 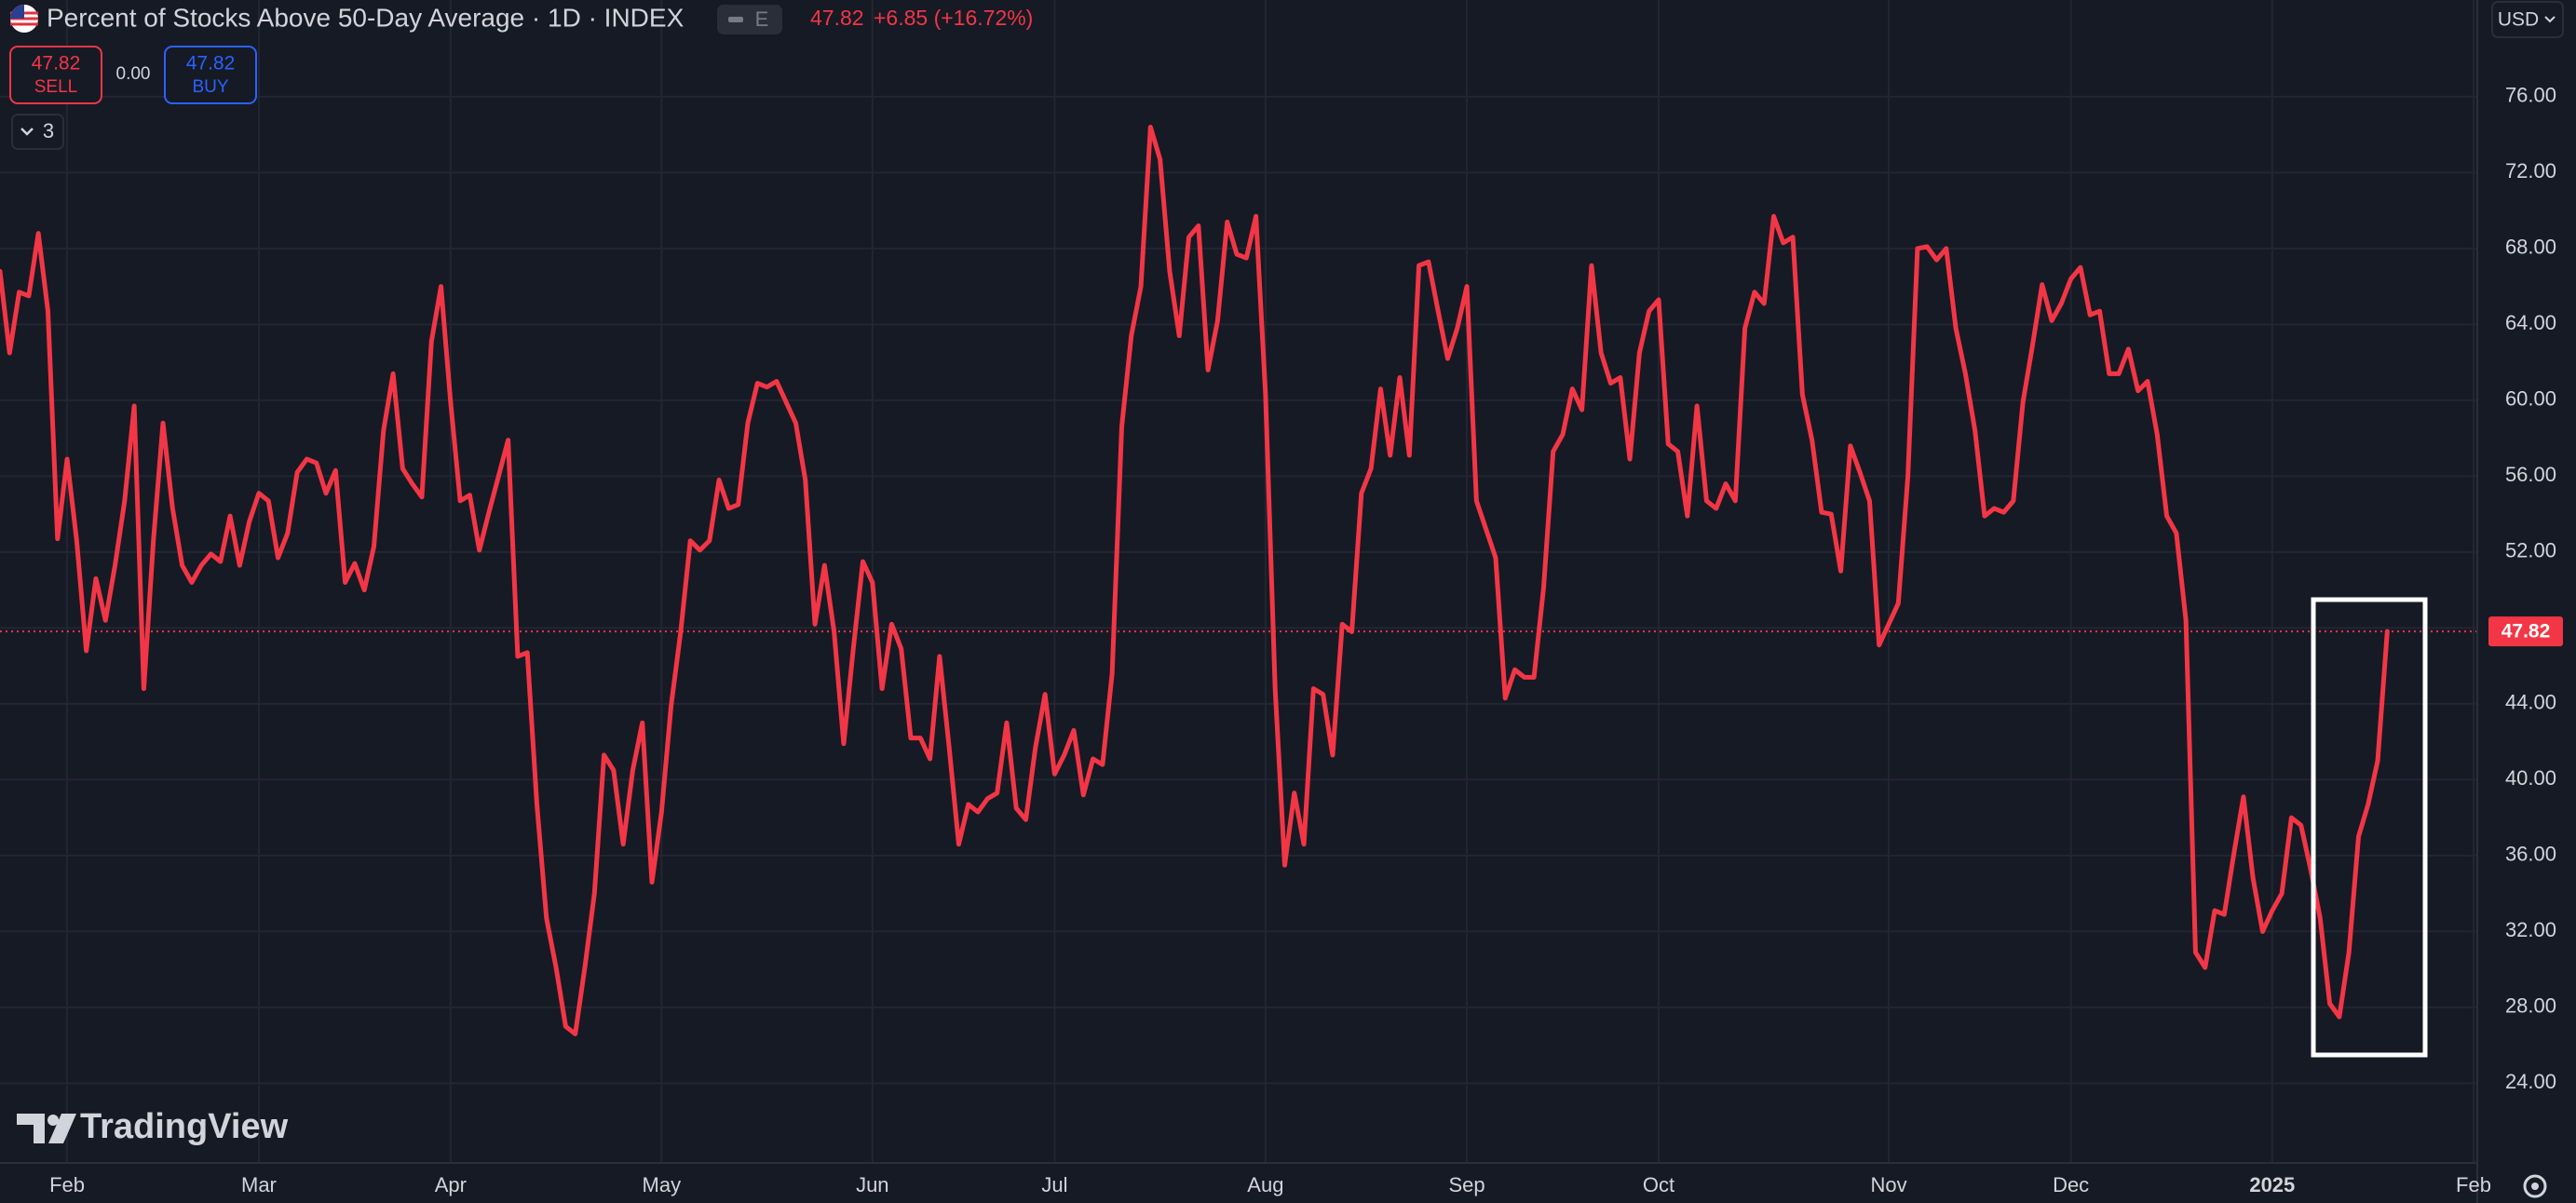 What do you see at coordinates (1054, 1184) in the screenshot?
I see `x-tick-label: Jul` at bounding box center [1054, 1184].